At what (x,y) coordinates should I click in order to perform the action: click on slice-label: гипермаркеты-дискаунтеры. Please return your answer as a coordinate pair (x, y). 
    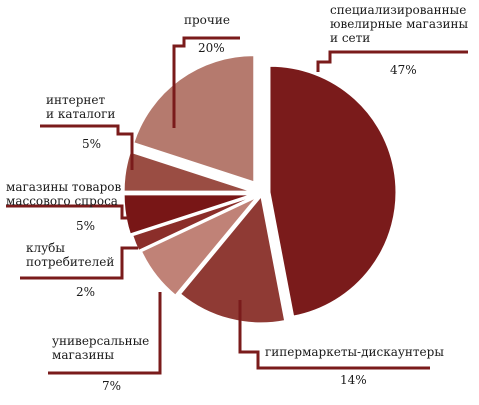
    Looking at the image, I should click on (354, 352).